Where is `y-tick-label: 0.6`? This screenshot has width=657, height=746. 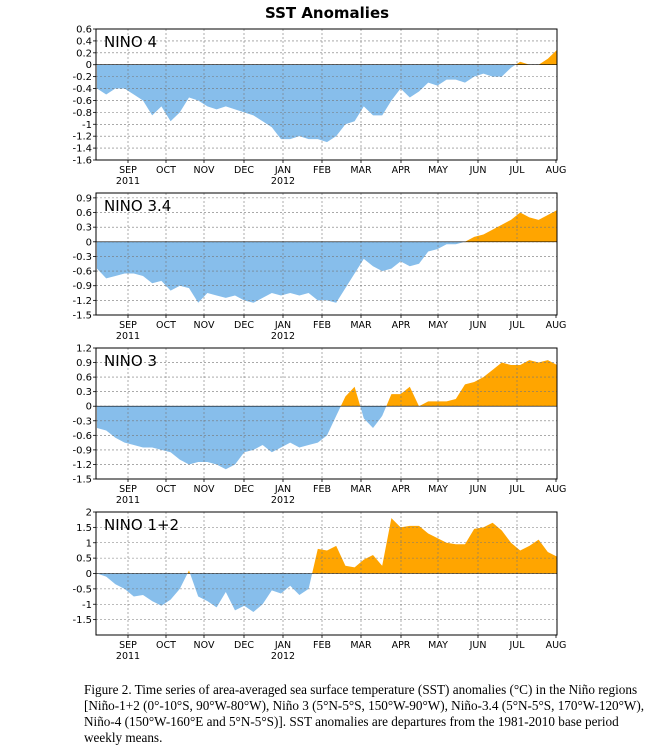 y-tick-label: 0.6 is located at coordinates (84, 30).